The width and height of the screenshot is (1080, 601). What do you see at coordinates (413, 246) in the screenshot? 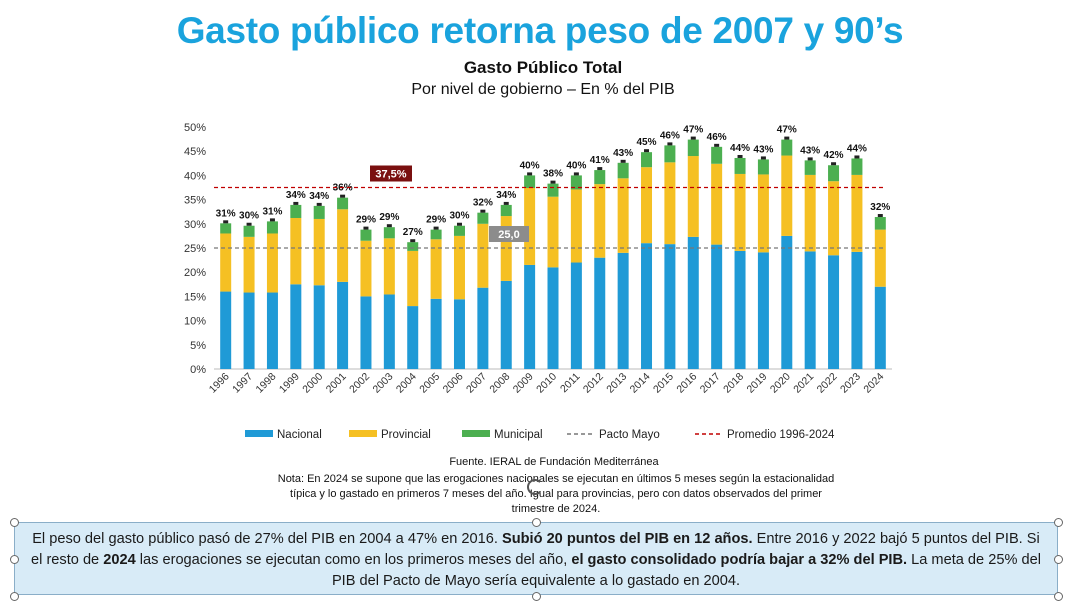
I see `bar-municipal-2004` at bounding box center [413, 246].